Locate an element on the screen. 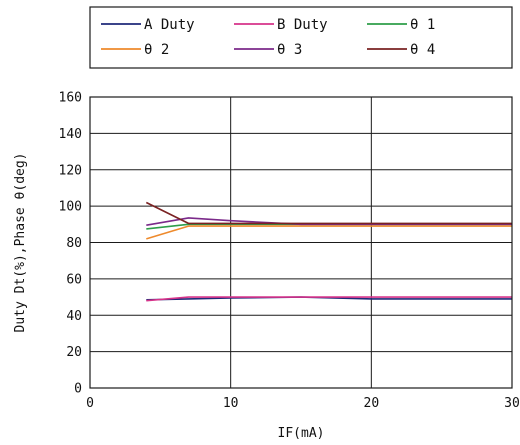  legend-box is located at coordinates (301, 37).